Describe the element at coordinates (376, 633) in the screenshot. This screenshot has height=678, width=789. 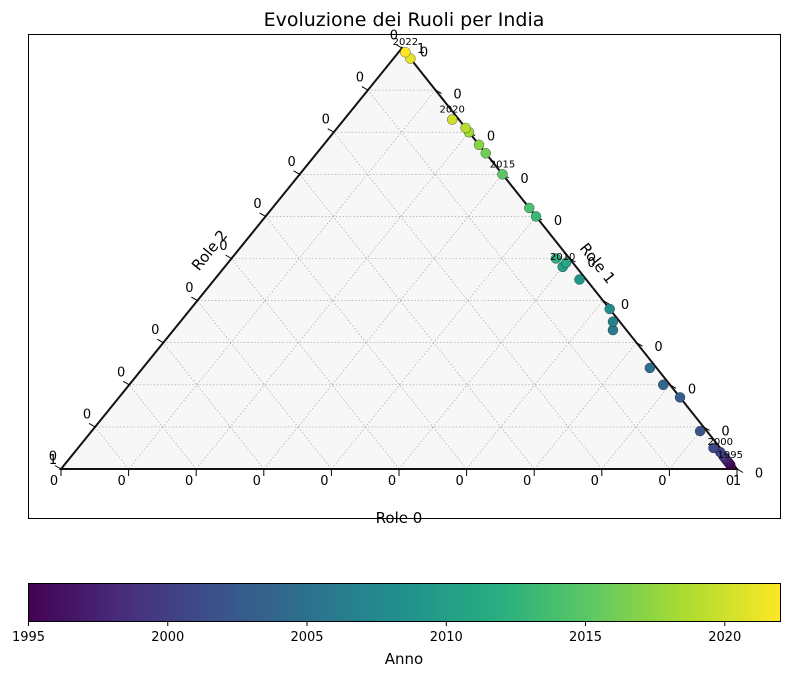
I see `colorbar-ticks: 1995 2000 2005 2010 2015 2020` at that location.